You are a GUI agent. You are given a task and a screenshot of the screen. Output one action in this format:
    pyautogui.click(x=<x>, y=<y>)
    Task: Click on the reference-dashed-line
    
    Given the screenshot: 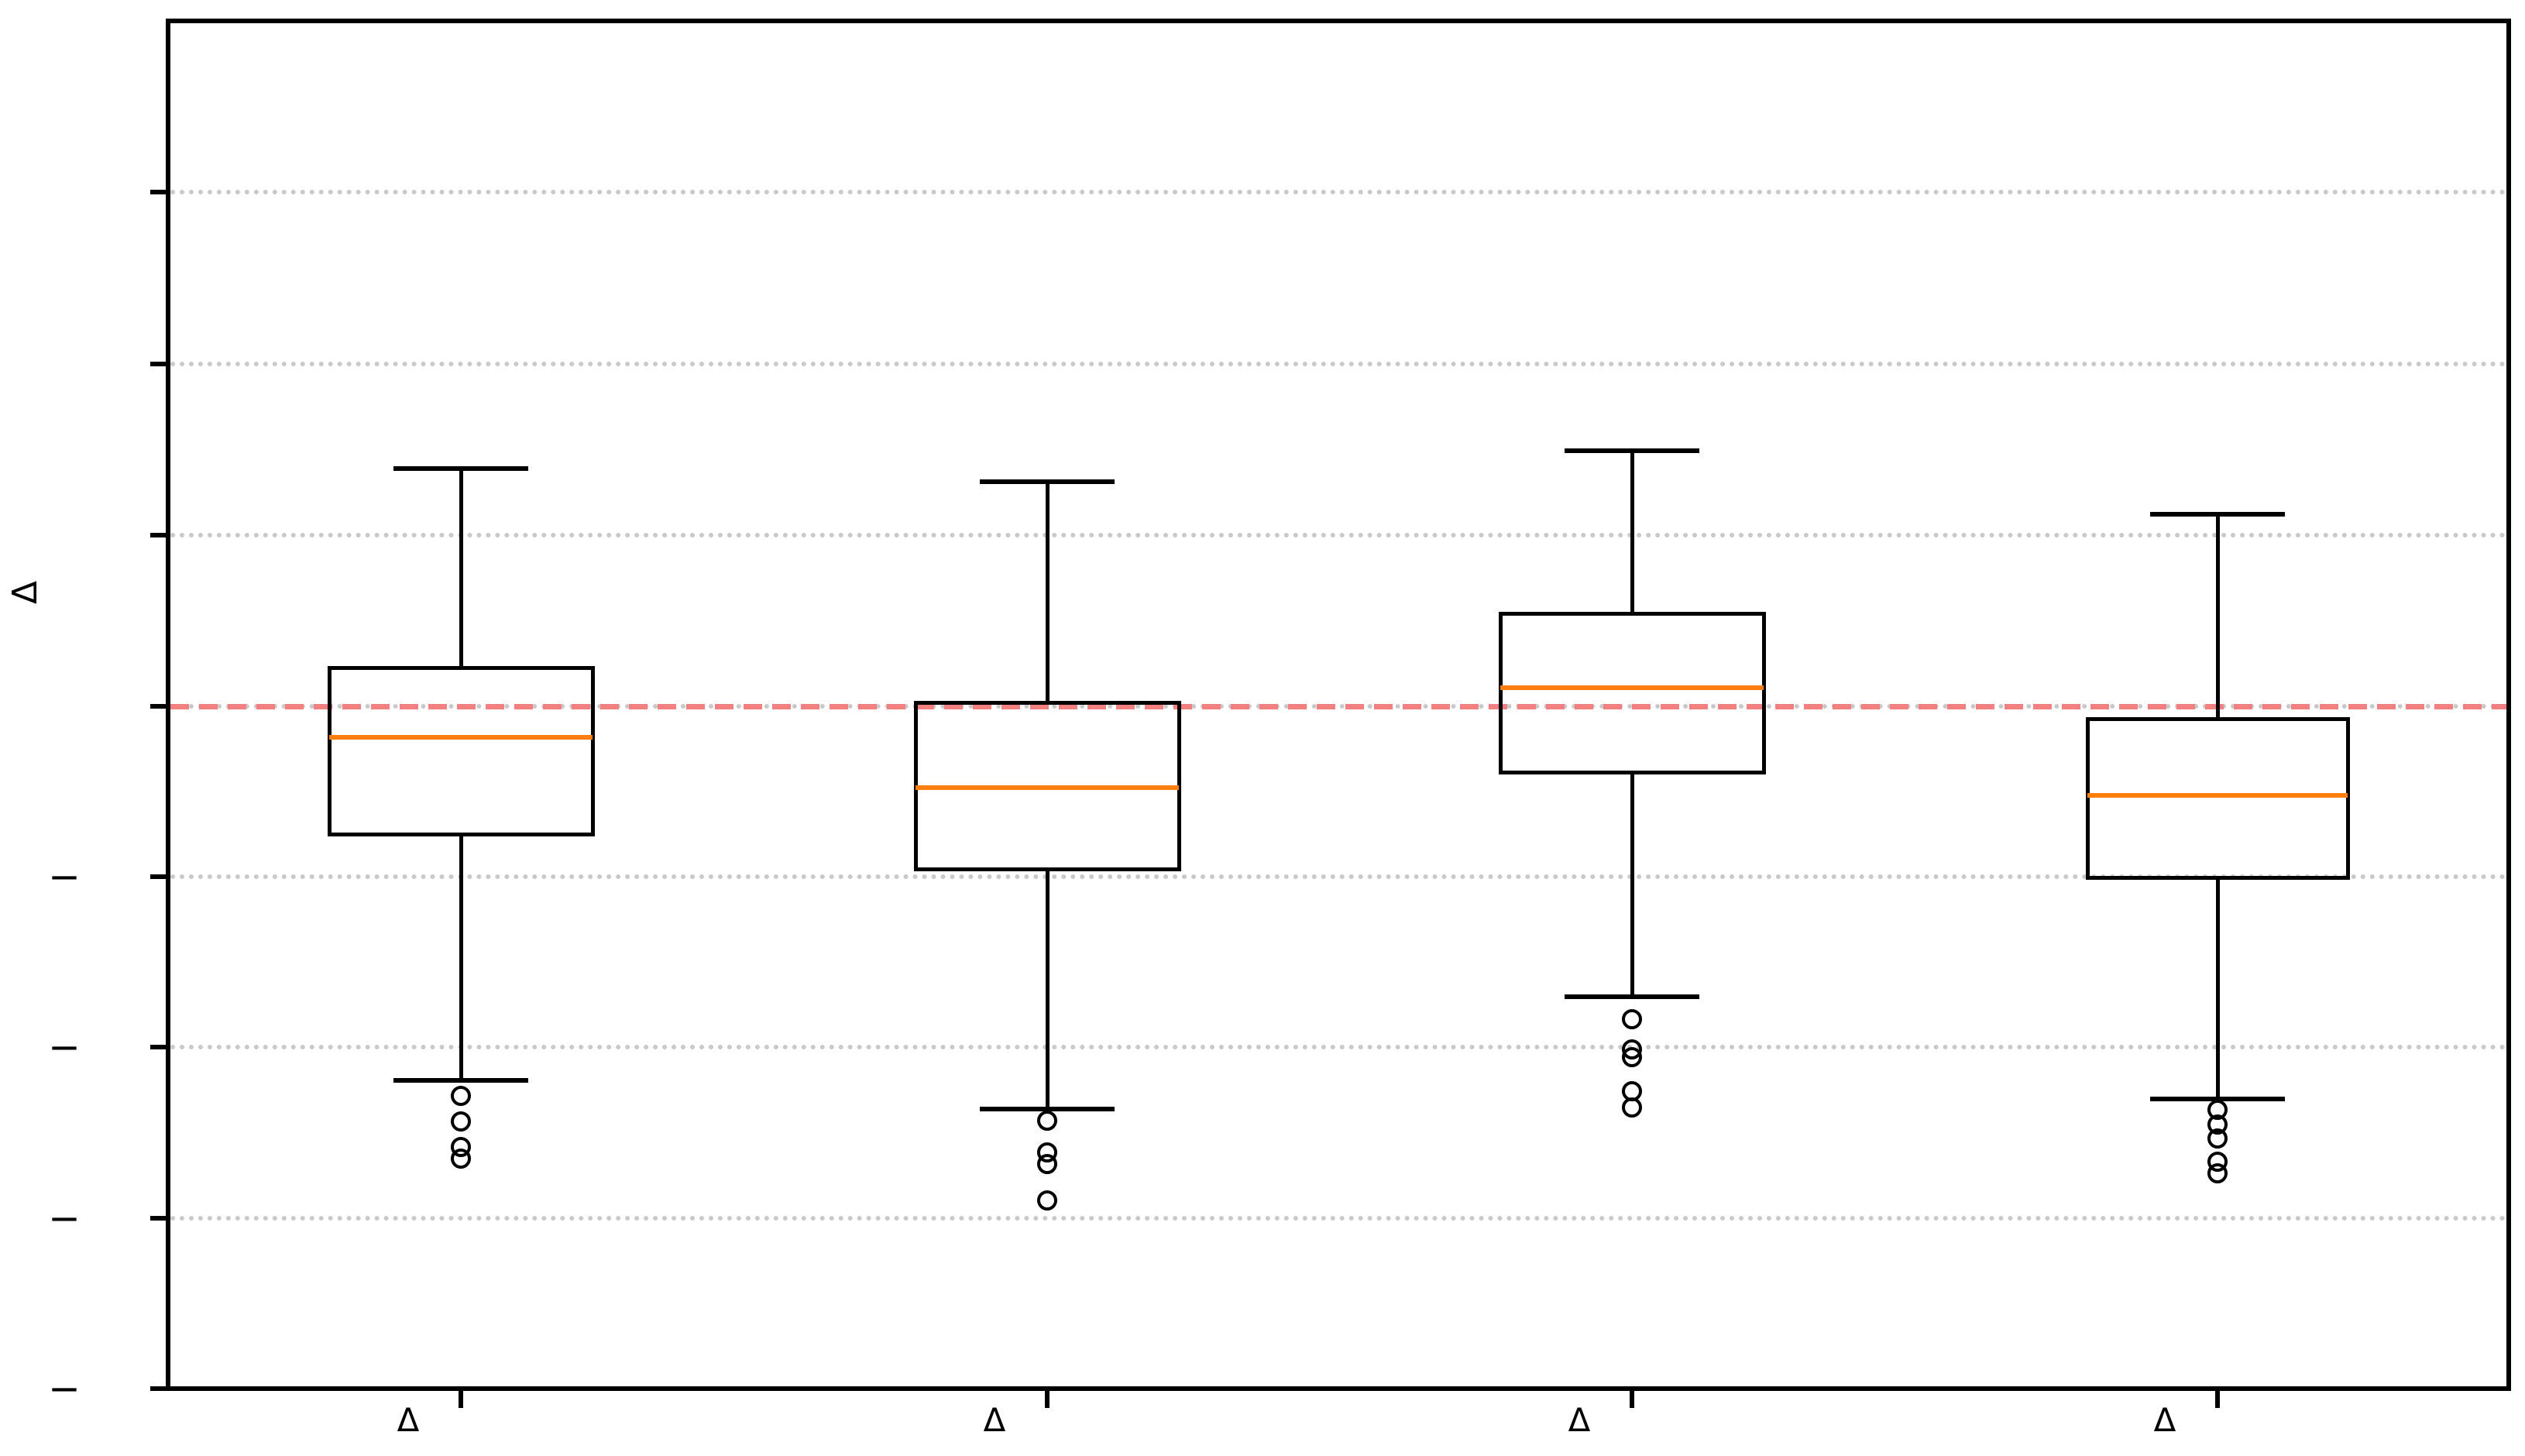 What is the action you would take?
    pyautogui.click(x=1338, y=706)
    